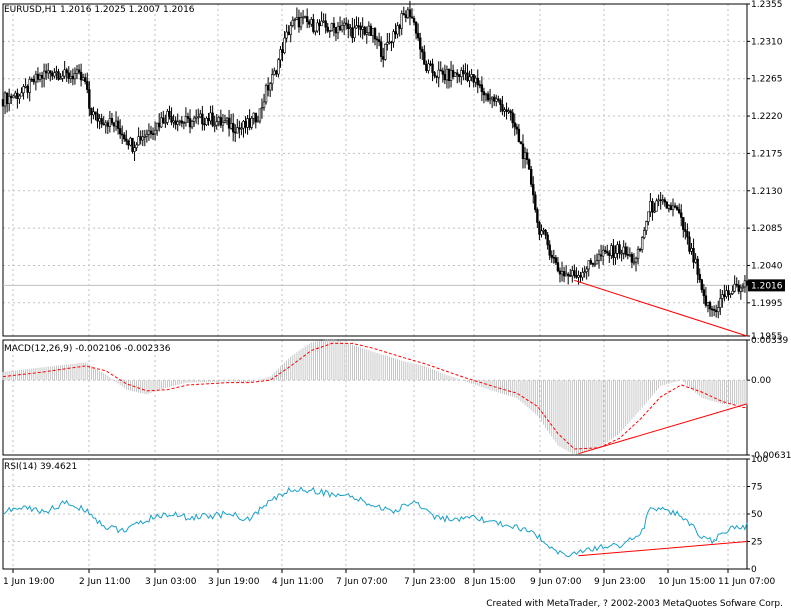 The width and height of the screenshot is (791, 610). Describe the element at coordinates (767, 154) in the screenshot. I see `price-tick-label: 1.2175` at that location.